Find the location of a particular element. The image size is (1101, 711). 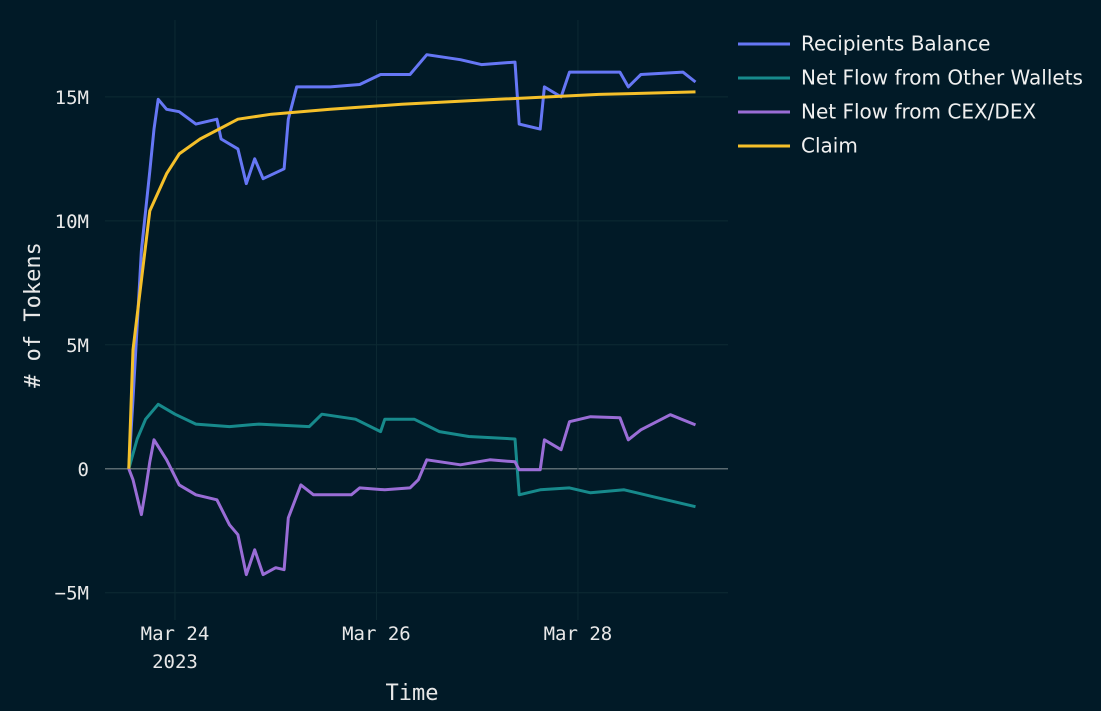

legend-label: Net Flow from CEX/DEX is located at coordinates (918, 112).